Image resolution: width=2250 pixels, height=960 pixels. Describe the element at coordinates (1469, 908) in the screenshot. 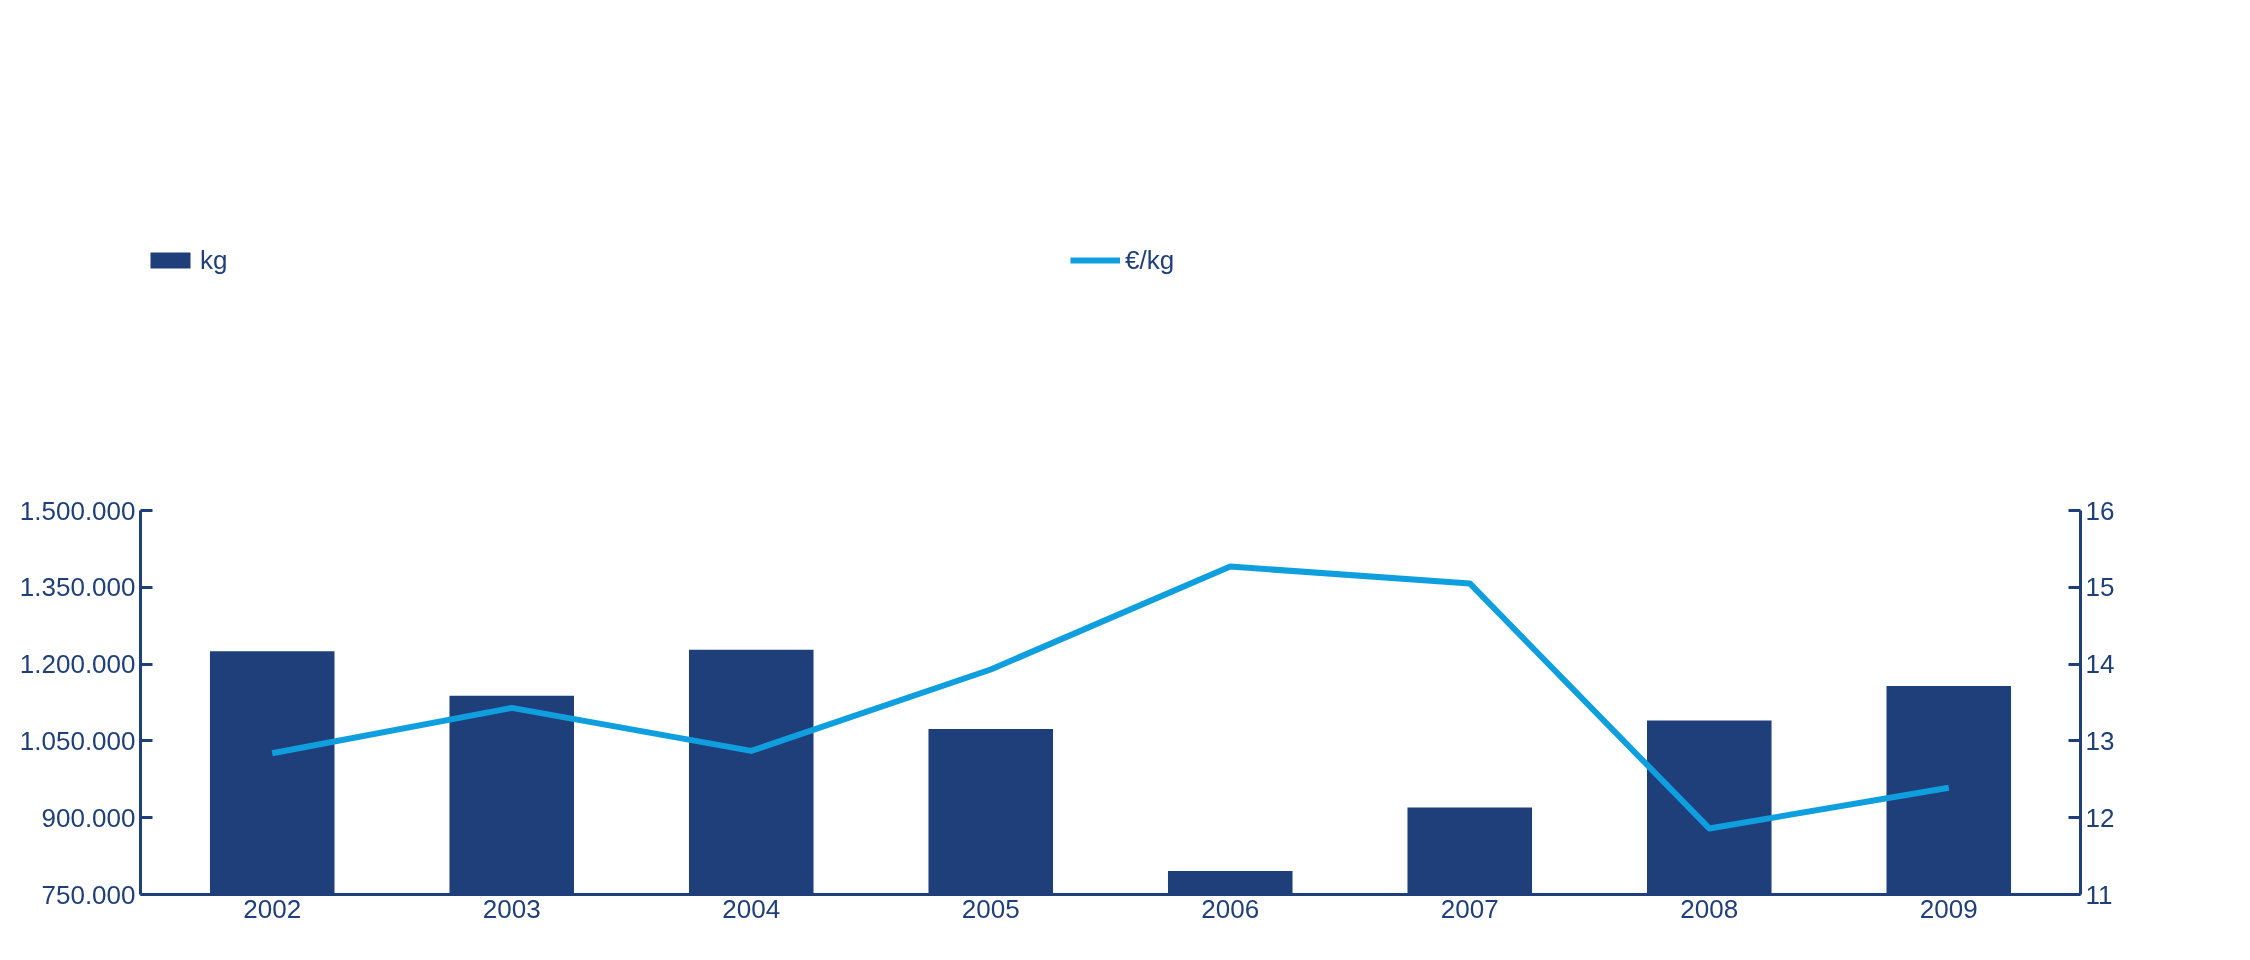

I see `x-tick-label: 2007` at that location.